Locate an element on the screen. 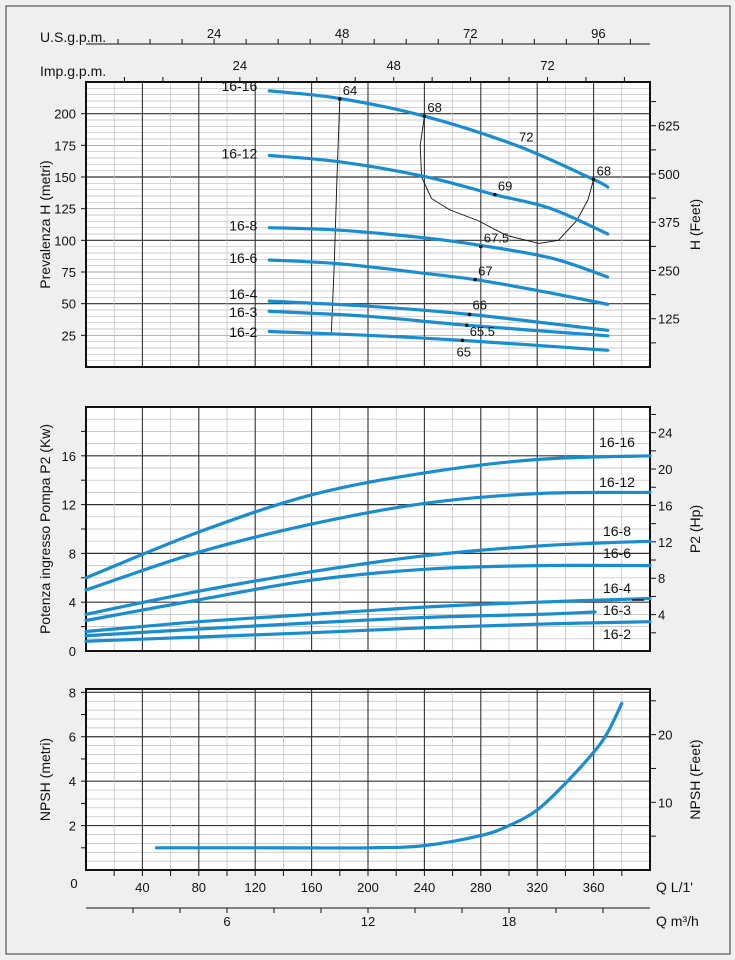 The image size is (735, 960). y-right-tick-label: 12 is located at coordinates (665, 542).